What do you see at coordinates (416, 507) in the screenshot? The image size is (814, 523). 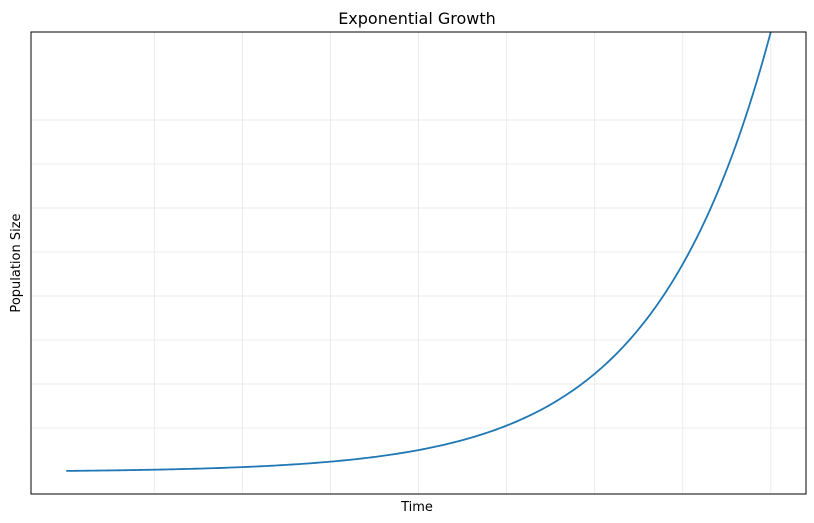 I see `x-axis-label: Time` at bounding box center [416, 507].